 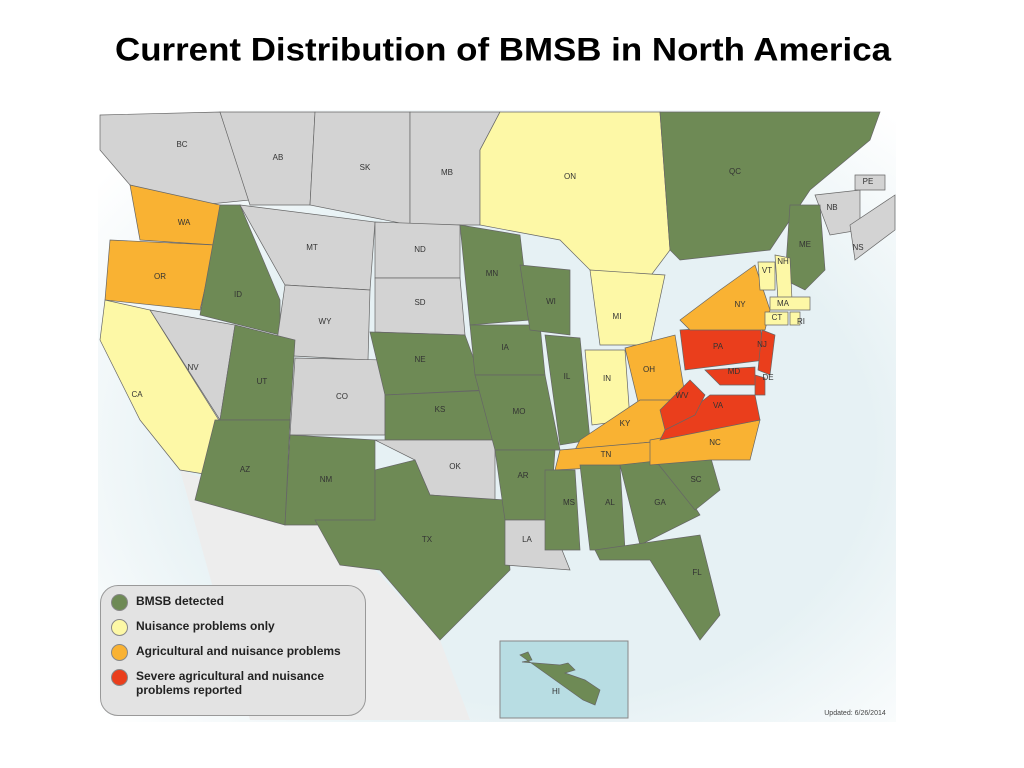 I want to click on region-label: VT, so click(x=767, y=270).